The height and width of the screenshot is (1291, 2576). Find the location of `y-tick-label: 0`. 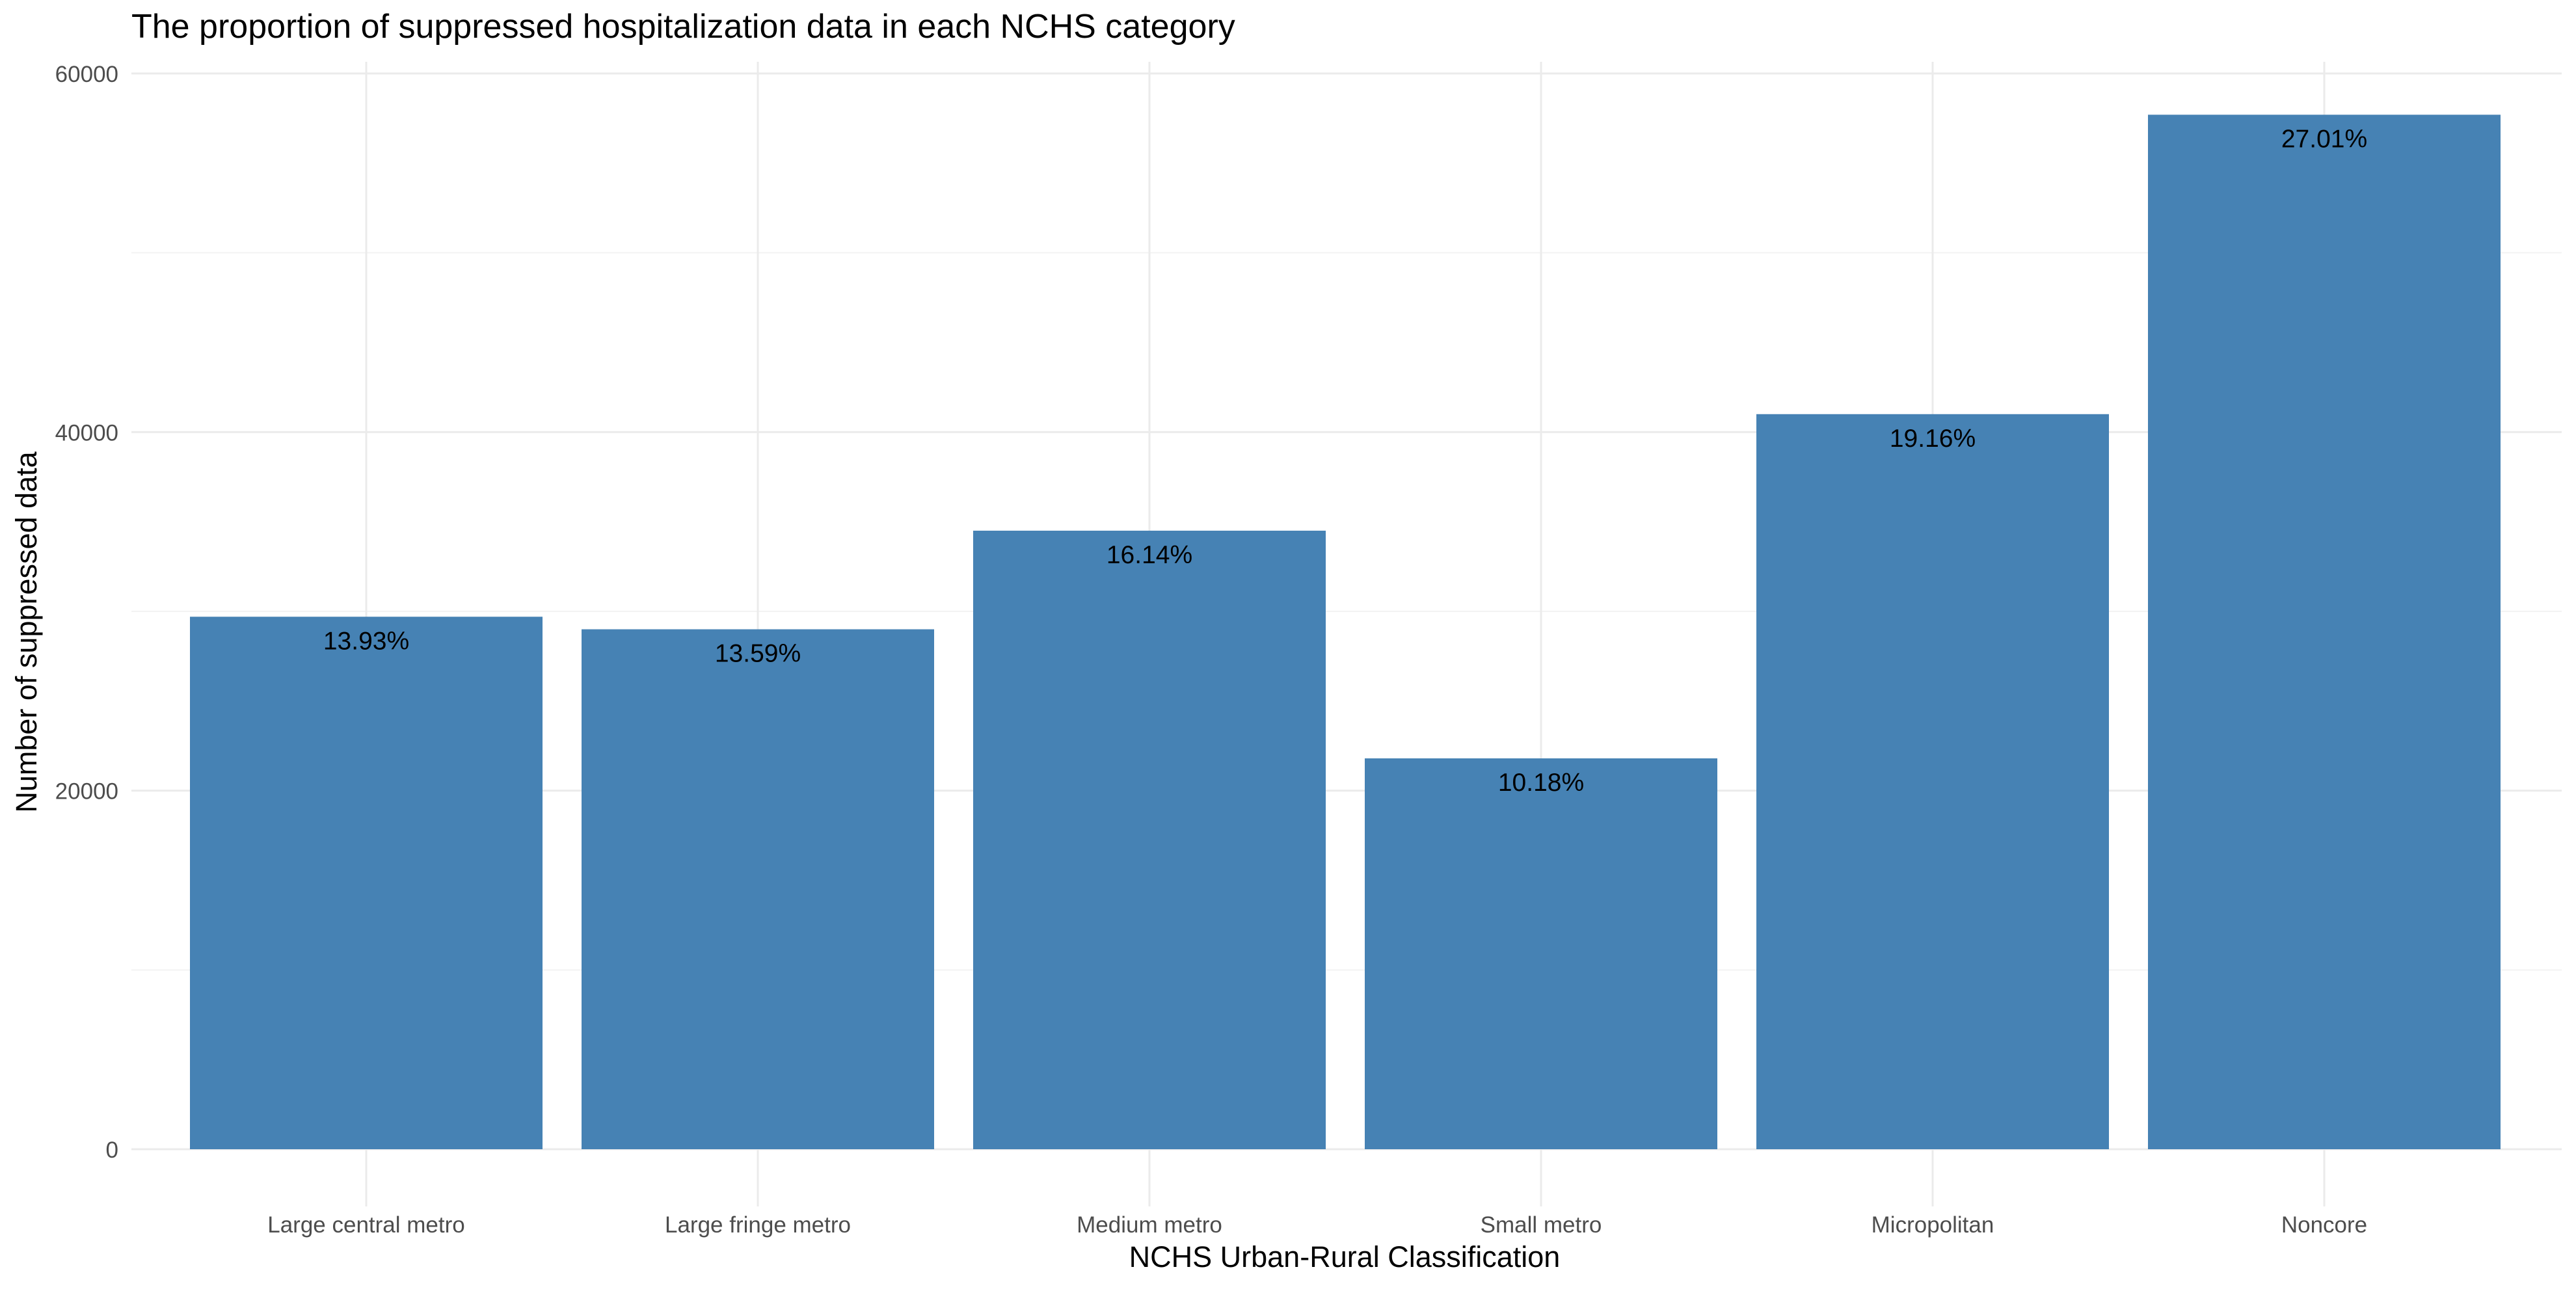

y-tick-label: 0 is located at coordinates (112, 1150).